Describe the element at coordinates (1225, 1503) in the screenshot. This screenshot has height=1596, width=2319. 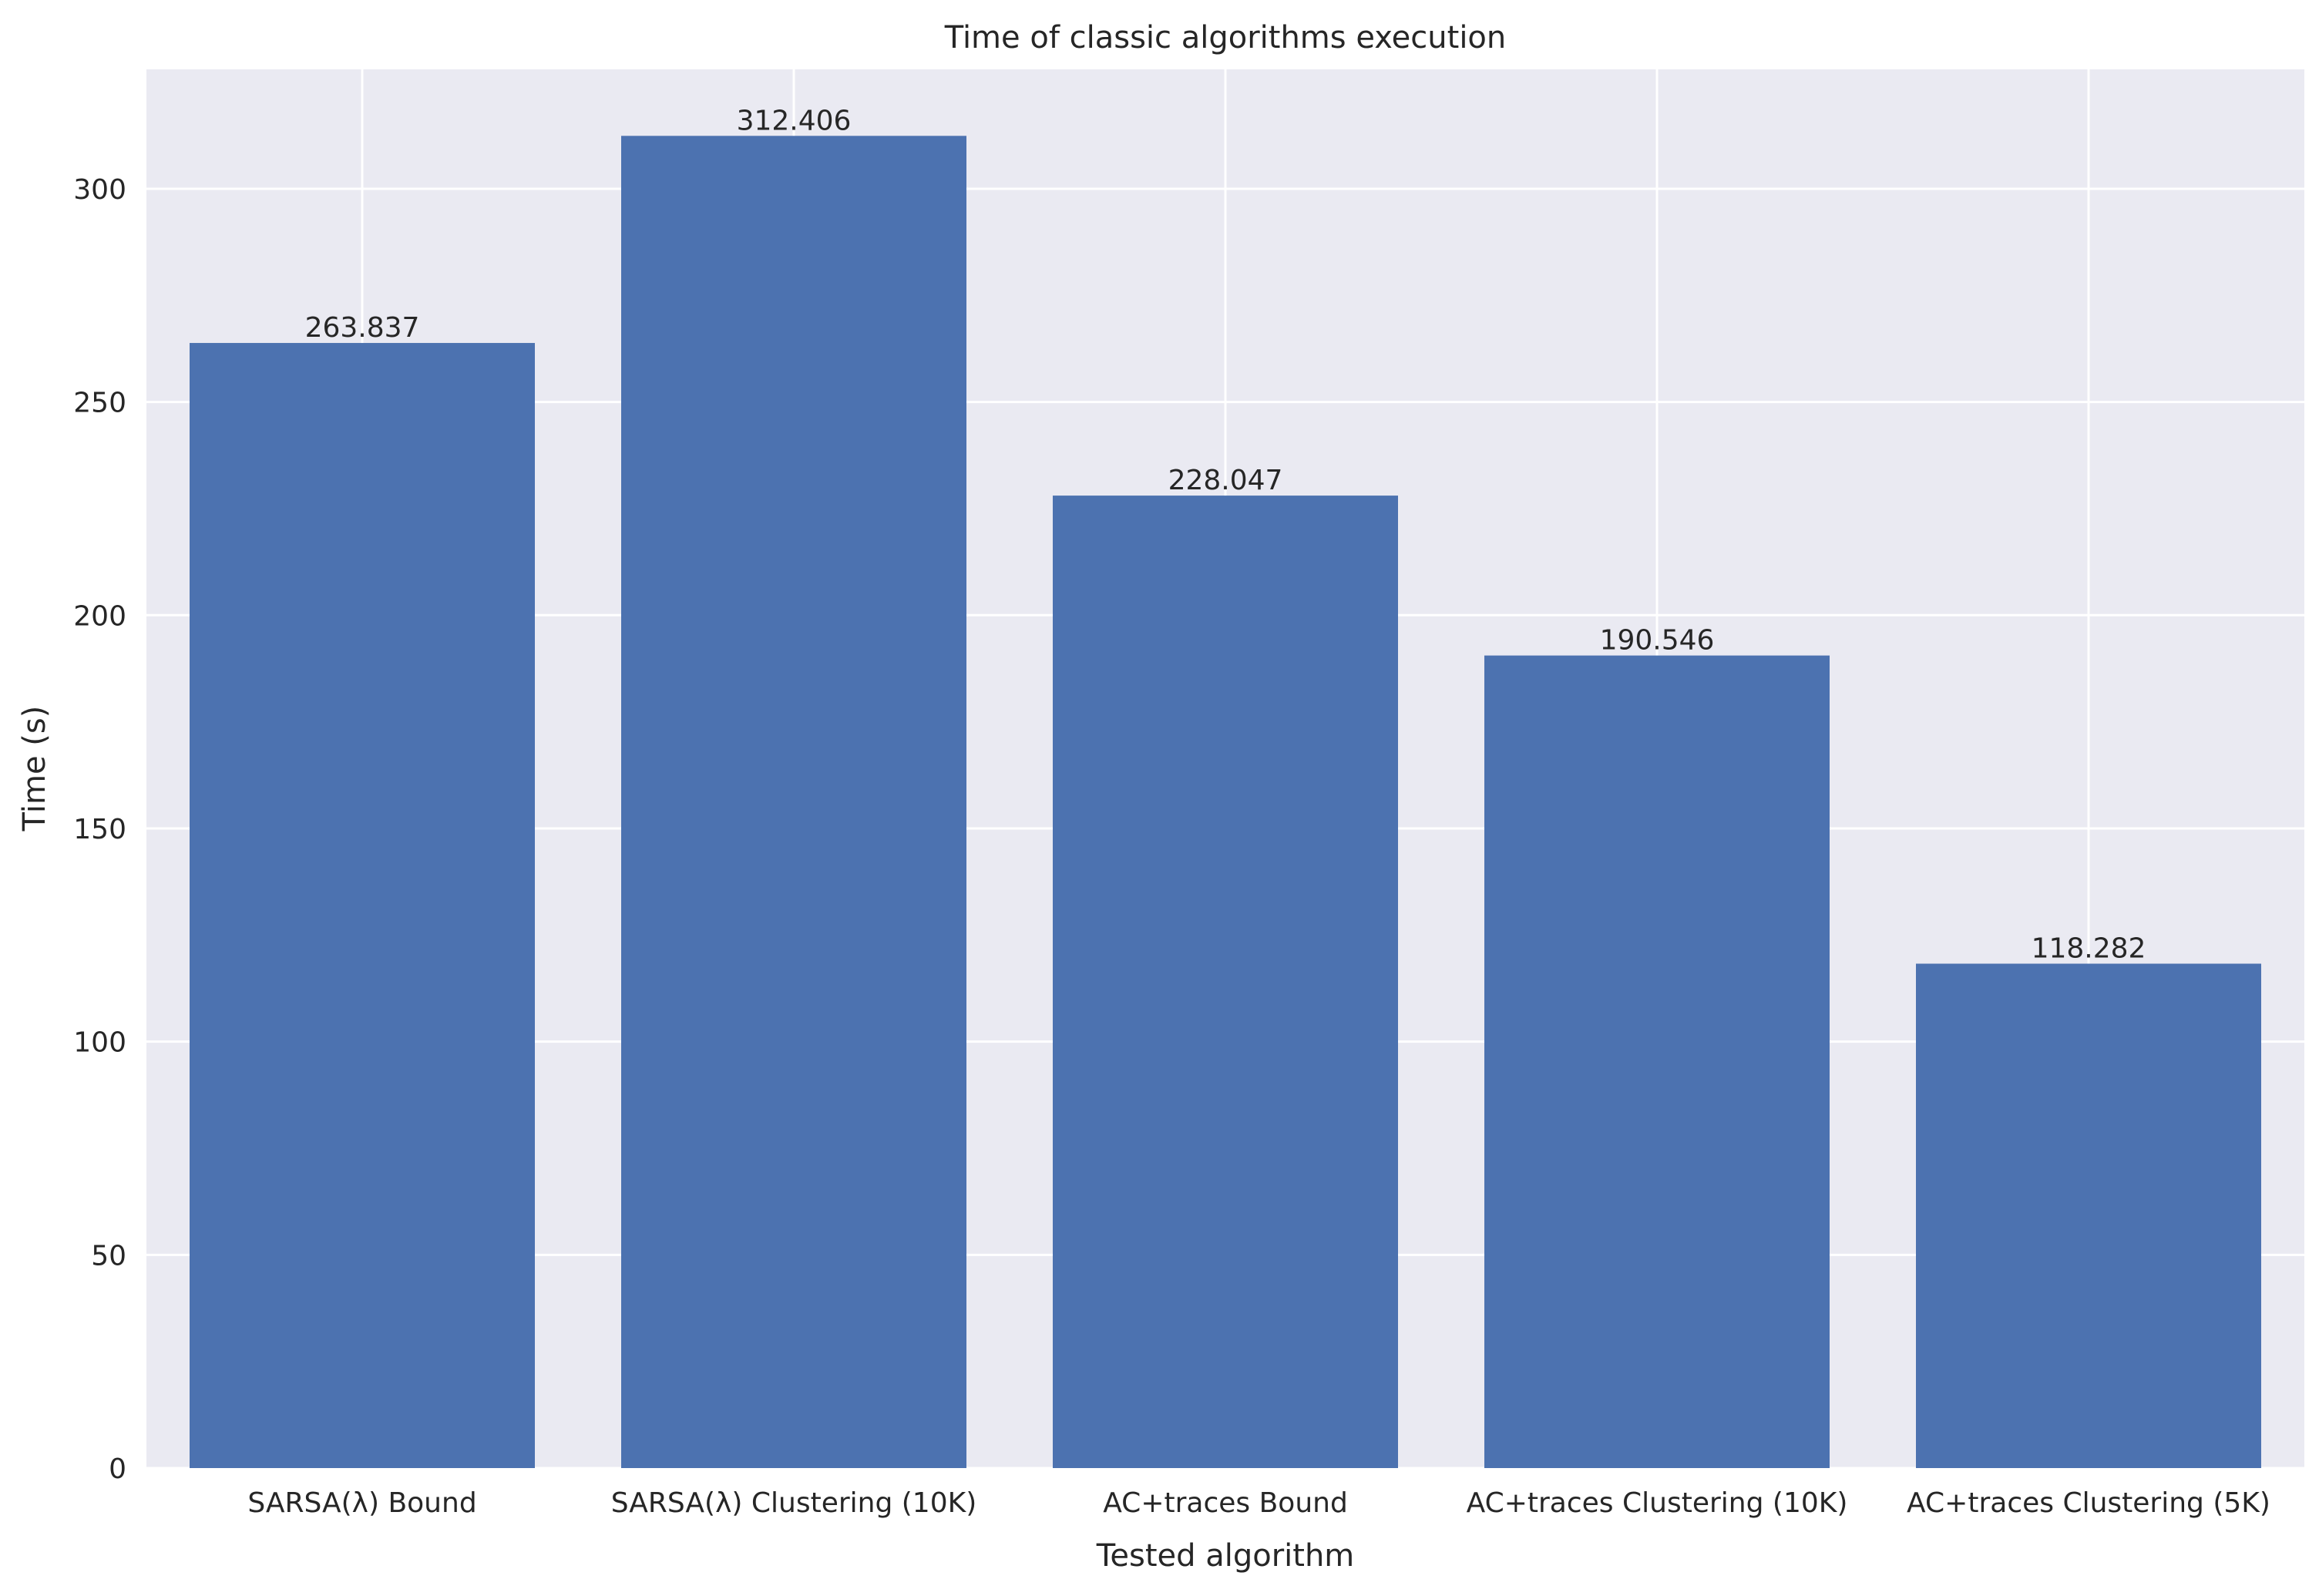
I see `x-tick-label: AC+traces Bound` at that location.